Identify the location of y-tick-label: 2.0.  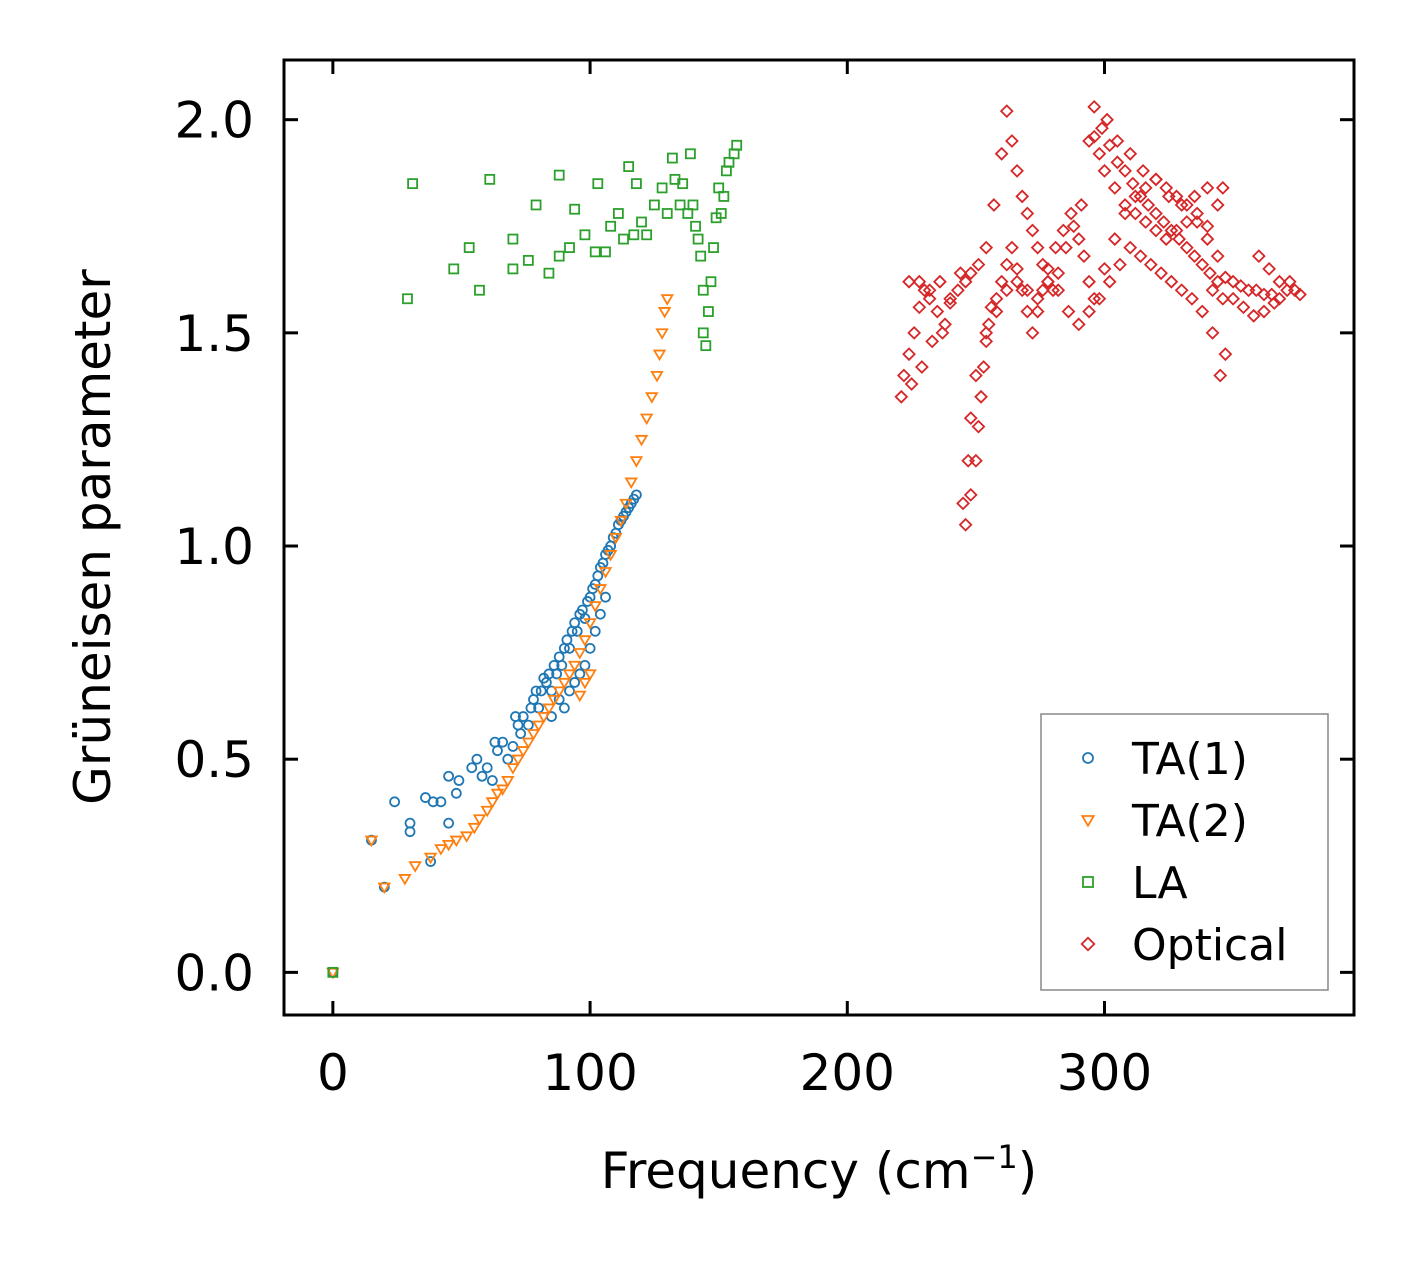
(214, 121).